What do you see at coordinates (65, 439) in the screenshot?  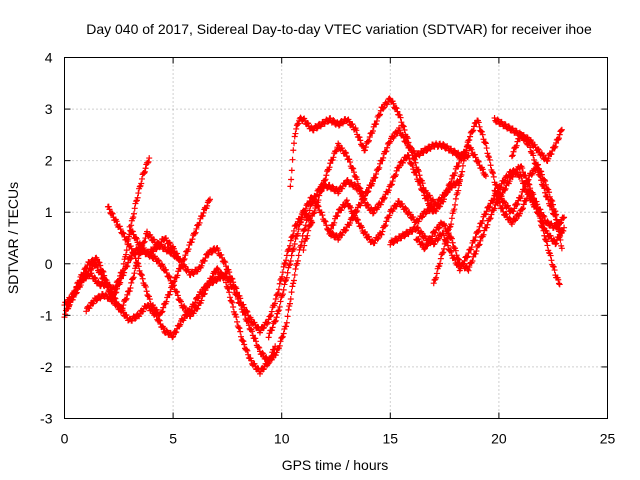 I see `x-tick-label: 0` at bounding box center [65, 439].